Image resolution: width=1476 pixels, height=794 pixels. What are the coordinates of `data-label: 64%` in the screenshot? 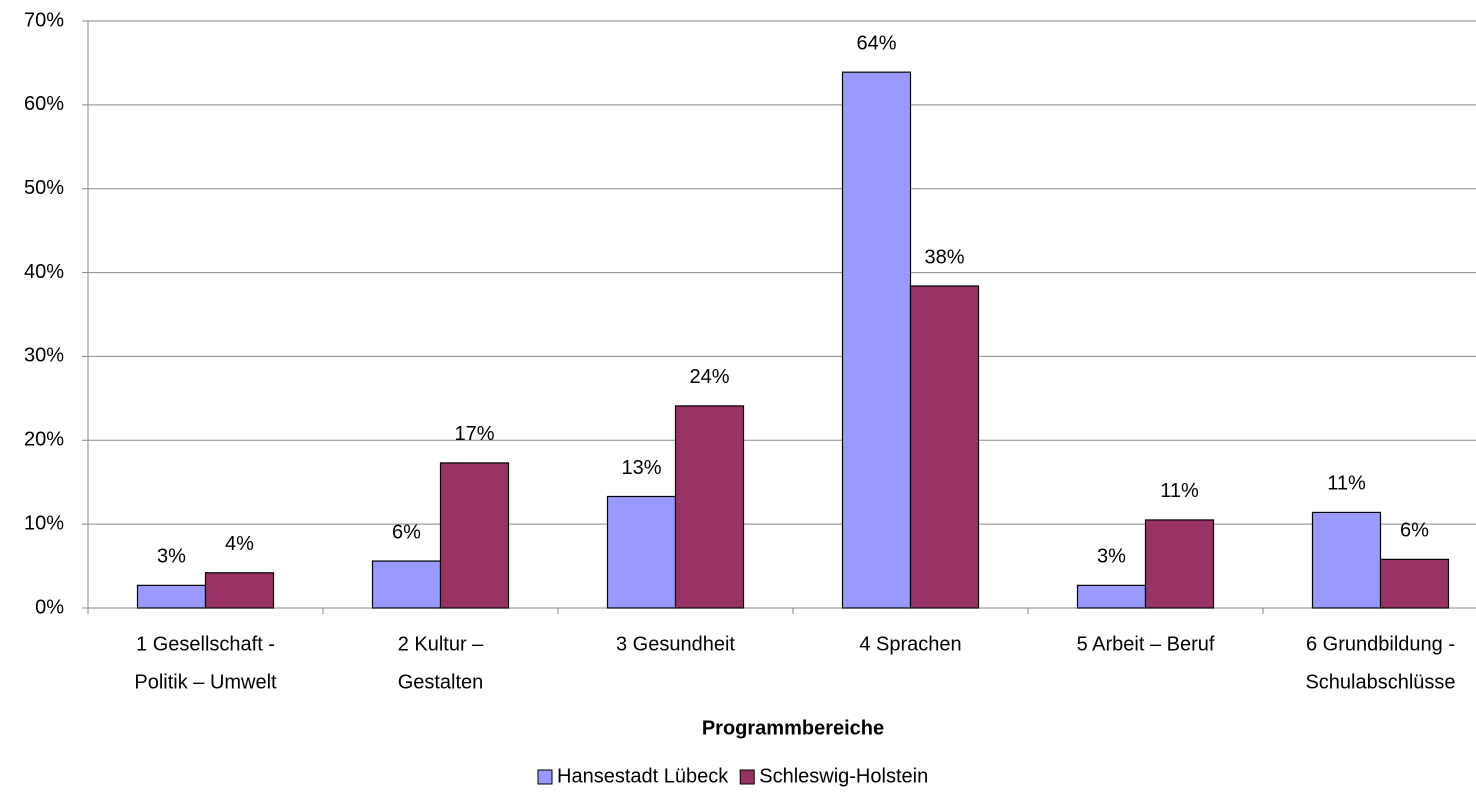 It's located at (876, 43).